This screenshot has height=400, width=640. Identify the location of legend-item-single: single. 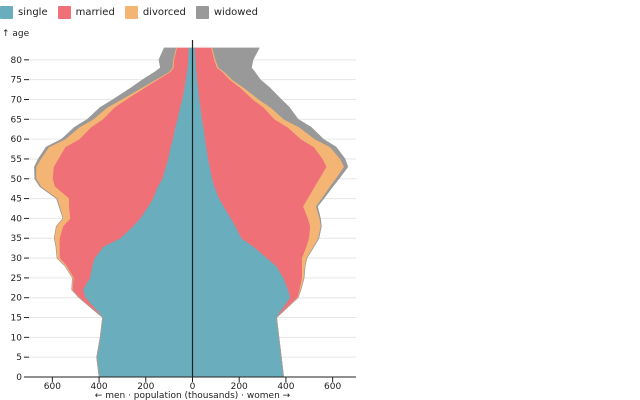
(24, 12).